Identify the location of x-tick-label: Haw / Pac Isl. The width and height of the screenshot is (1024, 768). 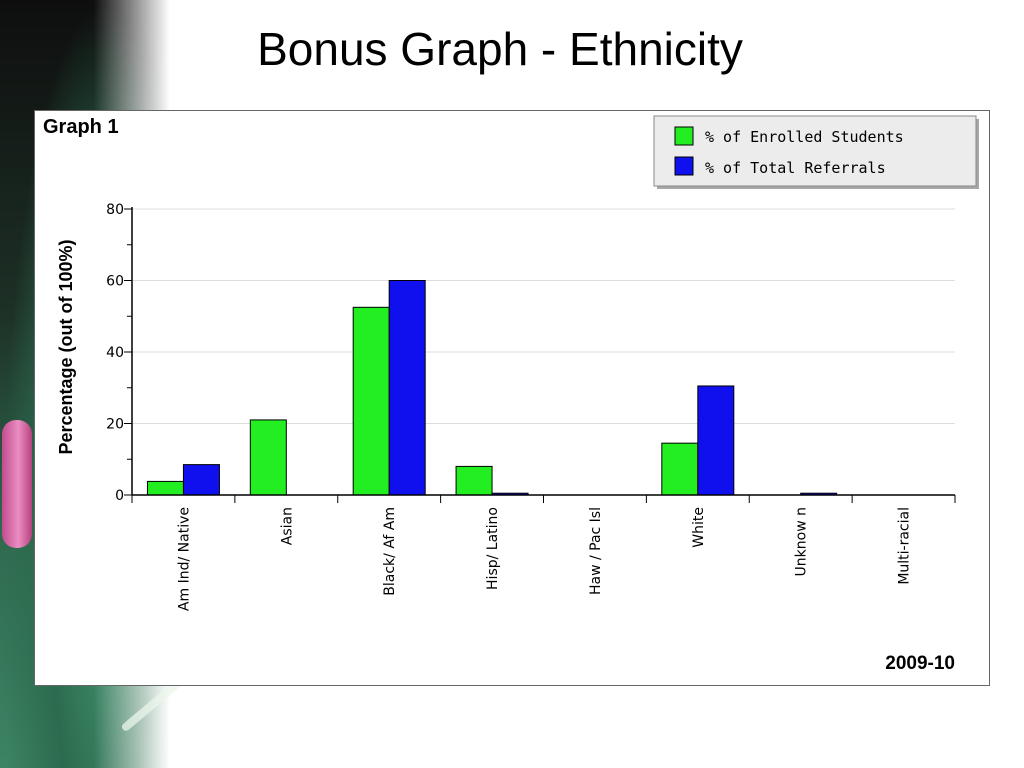
(596, 551).